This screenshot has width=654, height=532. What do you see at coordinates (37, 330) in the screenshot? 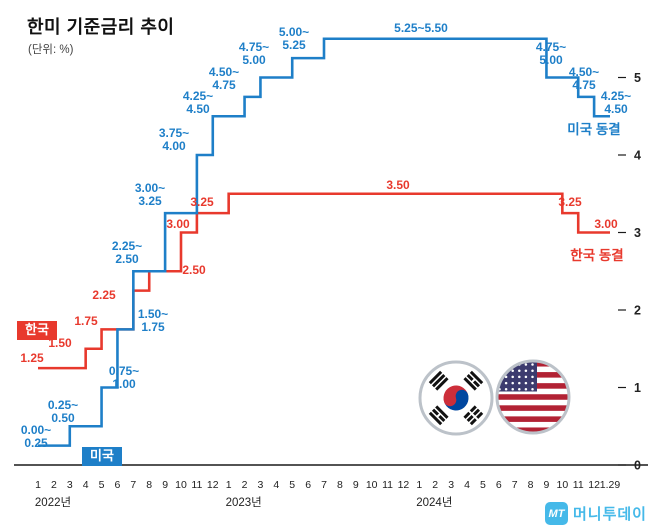
I see `korea-series-badge: 한국` at bounding box center [37, 330].